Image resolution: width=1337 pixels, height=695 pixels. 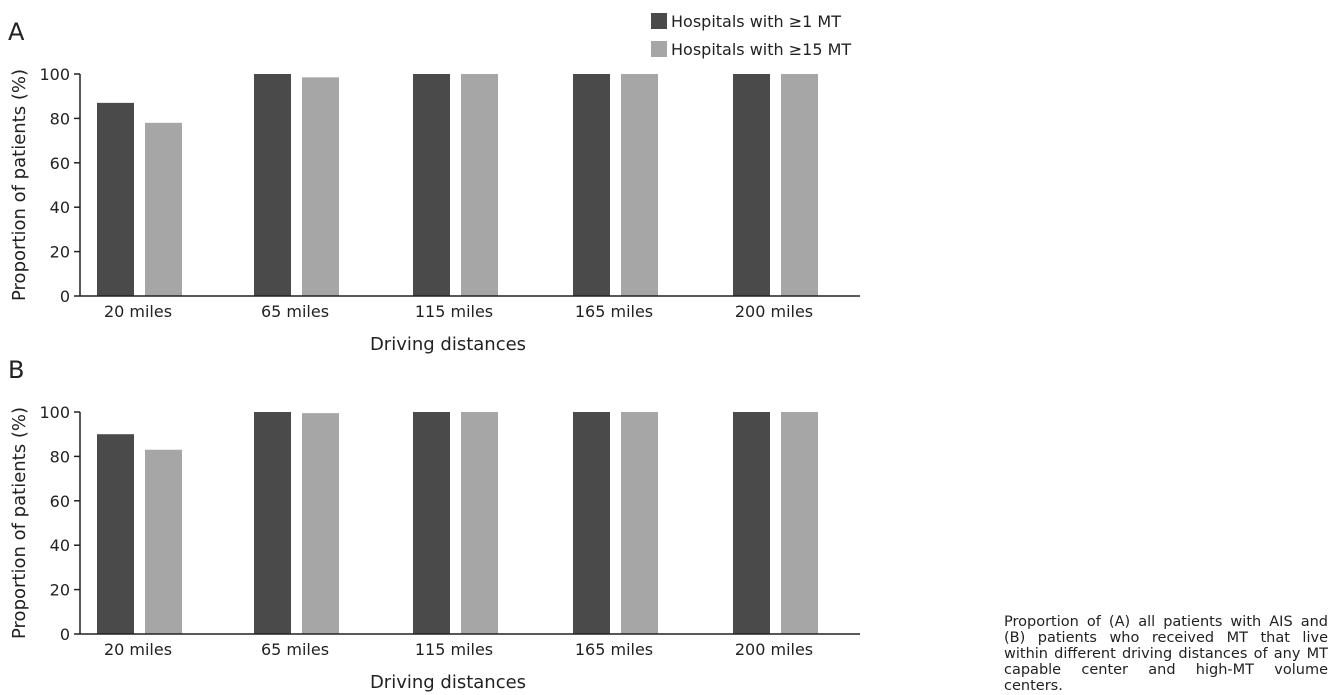 I want to click on panel-a-y-tick-label: 40, so click(x=60, y=207).